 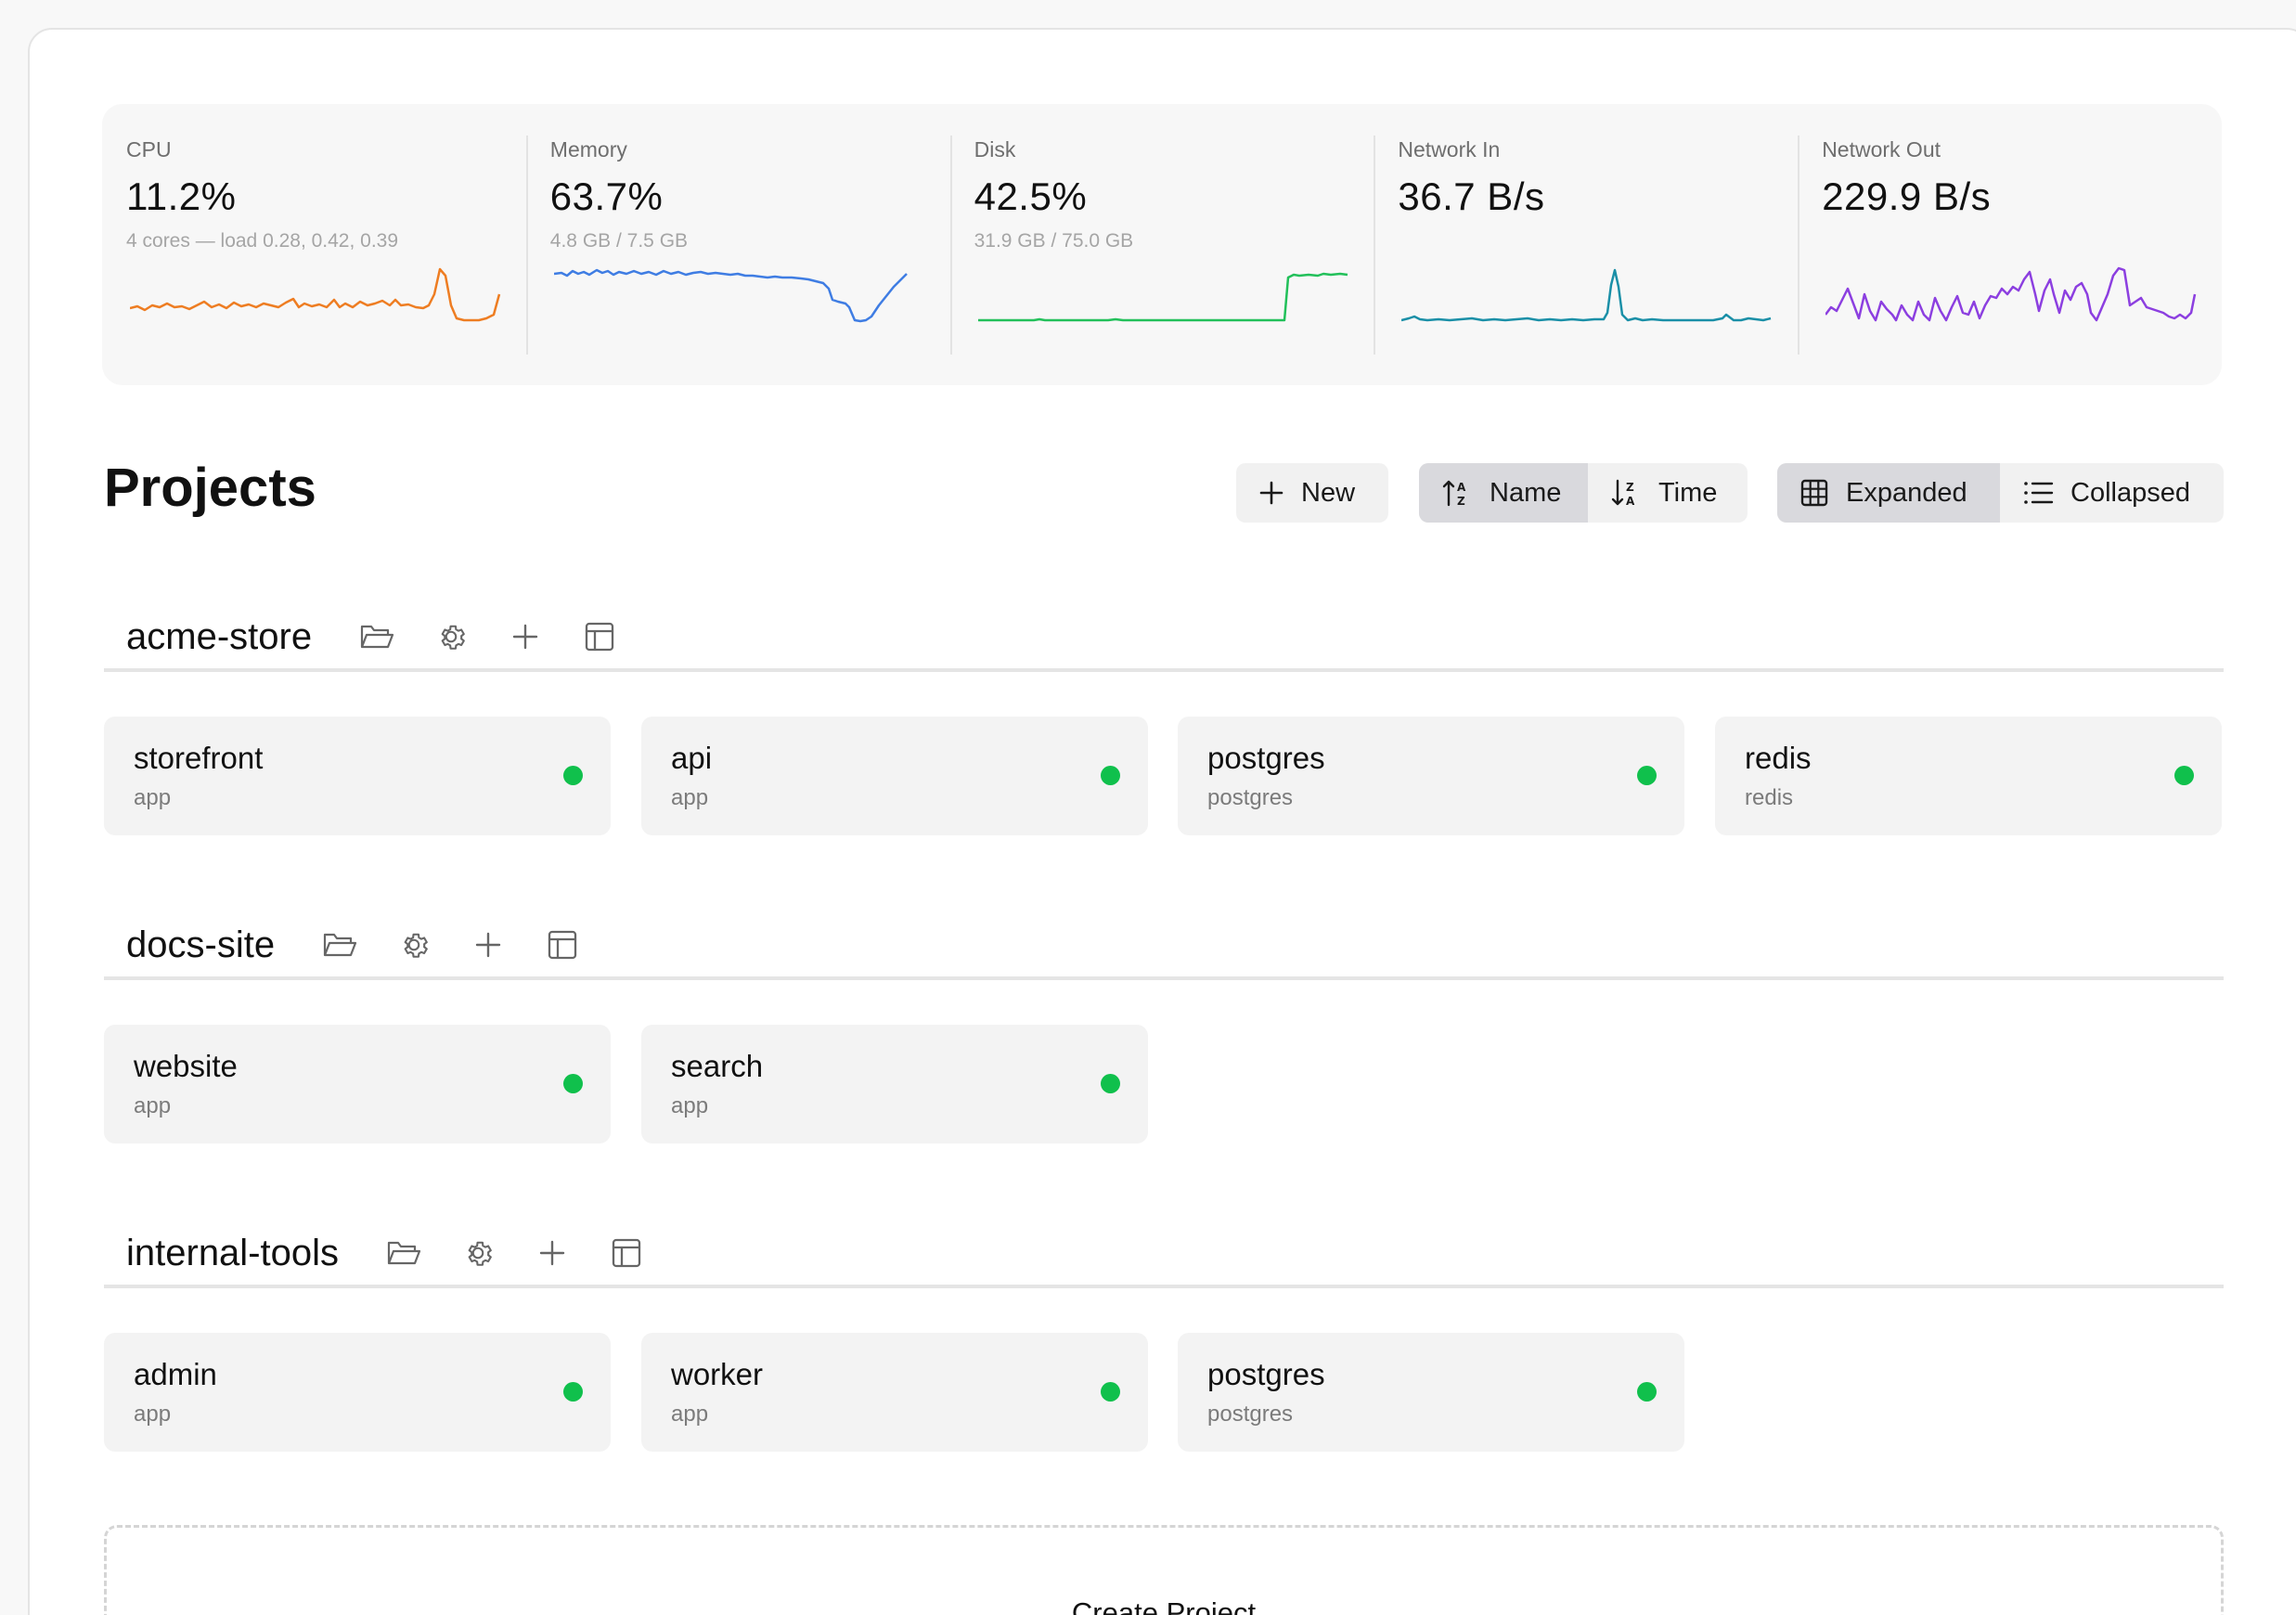 I want to click on project-group-name: acme-store, so click(x=219, y=636).